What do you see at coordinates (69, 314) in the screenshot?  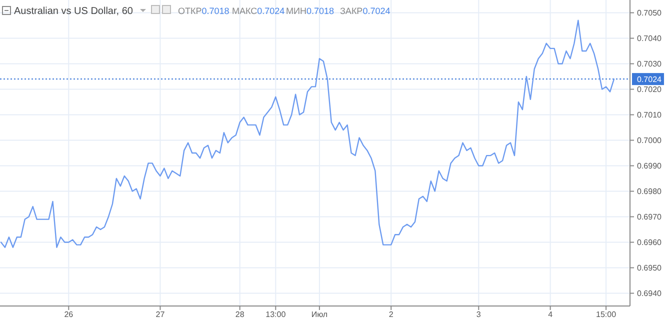 I see `x-tick-label: 26` at bounding box center [69, 314].